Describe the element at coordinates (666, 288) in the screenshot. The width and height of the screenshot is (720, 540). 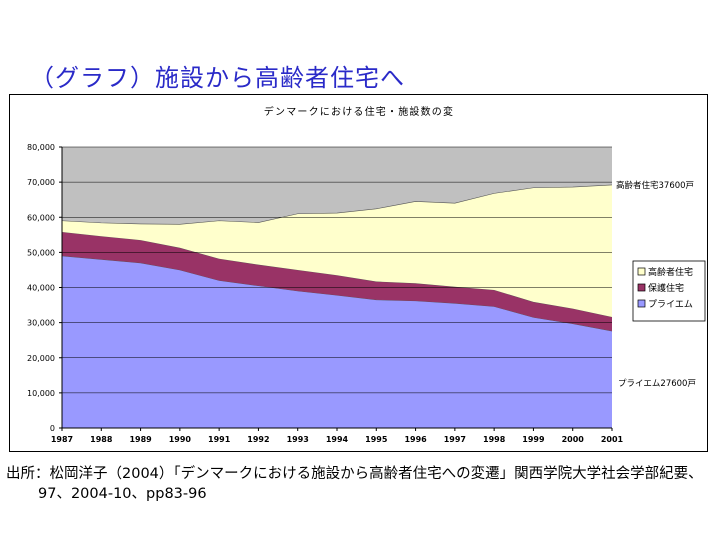
I see `legend-label: 保護住宅` at that location.